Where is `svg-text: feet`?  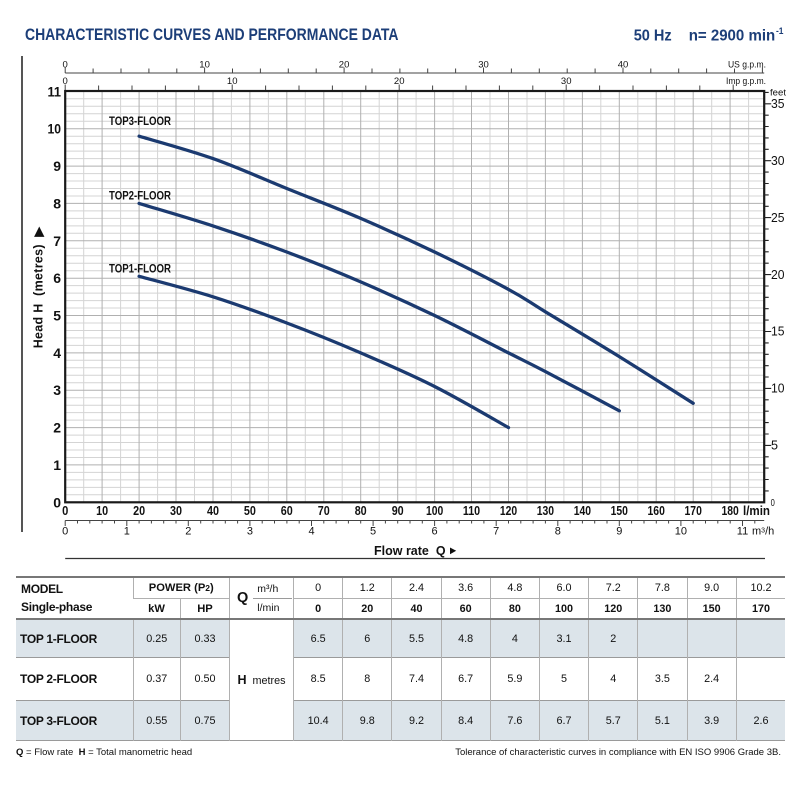
svg-text: feet is located at coordinates (778, 93).